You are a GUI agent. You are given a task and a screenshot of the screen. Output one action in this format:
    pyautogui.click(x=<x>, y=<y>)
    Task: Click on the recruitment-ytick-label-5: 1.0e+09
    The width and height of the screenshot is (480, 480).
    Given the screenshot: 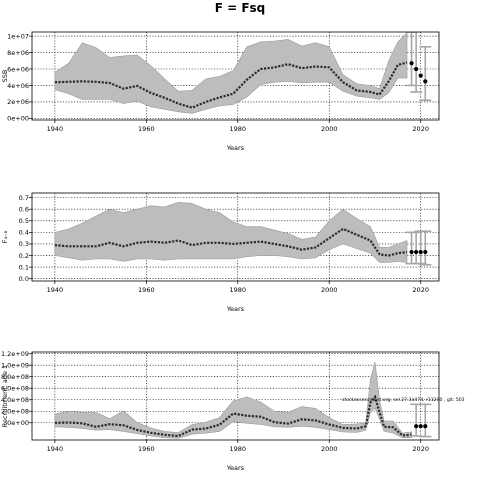 What is the action you would take?
    pyautogui.click(x=15, y=366)
    